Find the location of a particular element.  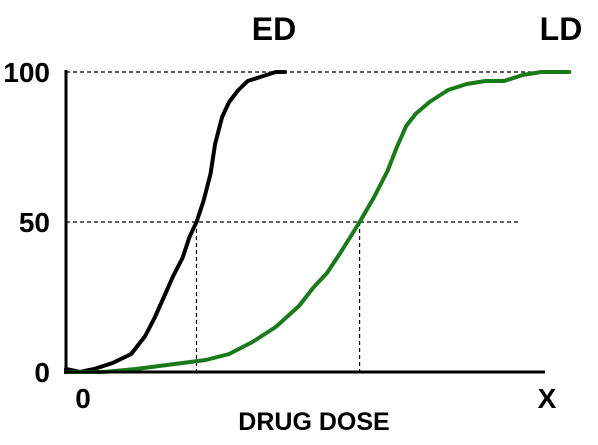

series-label-ld: LD is located at coordinates (561, 29).